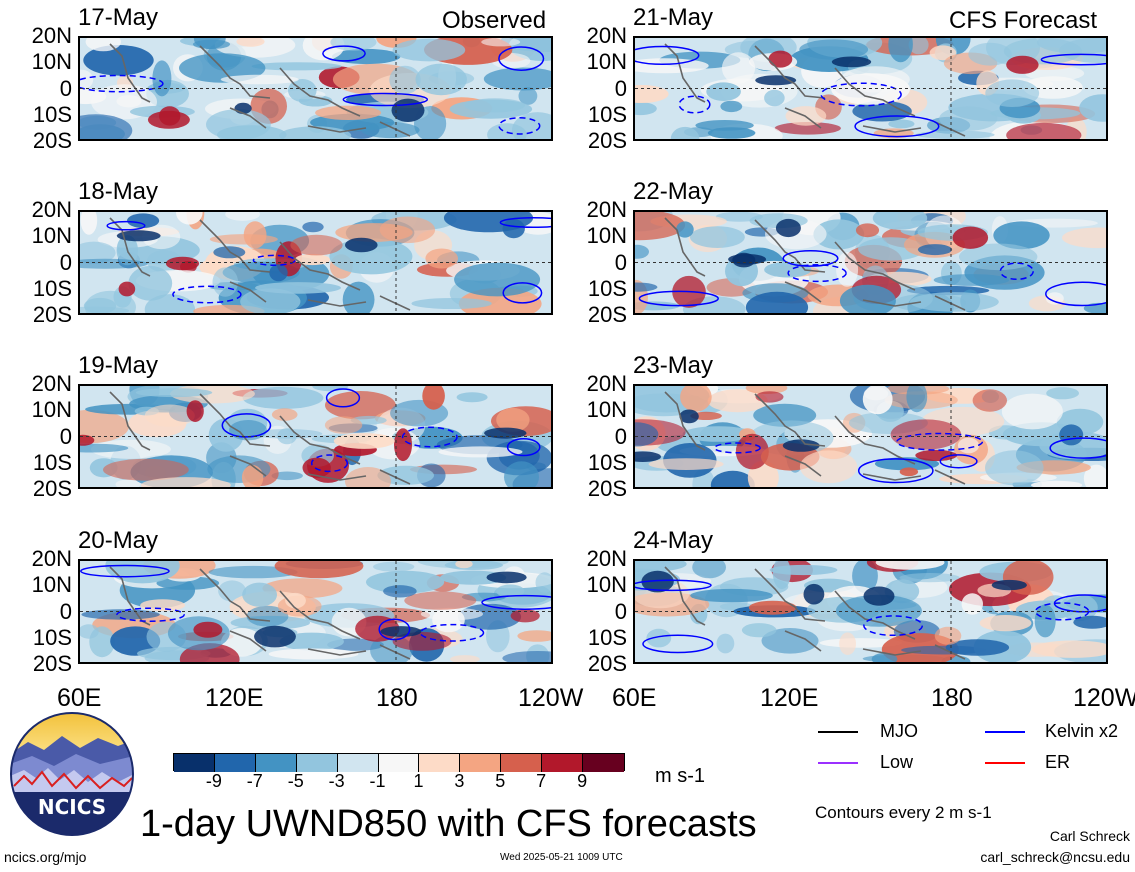  Describe the element at coordinates (459, 781) in the screenshot. I see `colorbar-tick-label: 3` at that location.